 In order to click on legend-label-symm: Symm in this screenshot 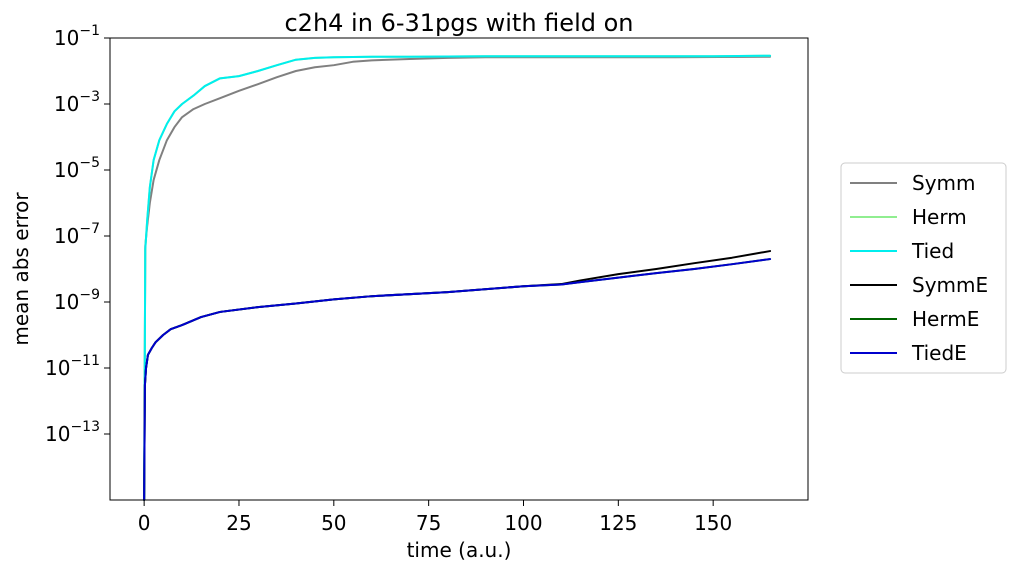, I will do `click(944, 183)`.